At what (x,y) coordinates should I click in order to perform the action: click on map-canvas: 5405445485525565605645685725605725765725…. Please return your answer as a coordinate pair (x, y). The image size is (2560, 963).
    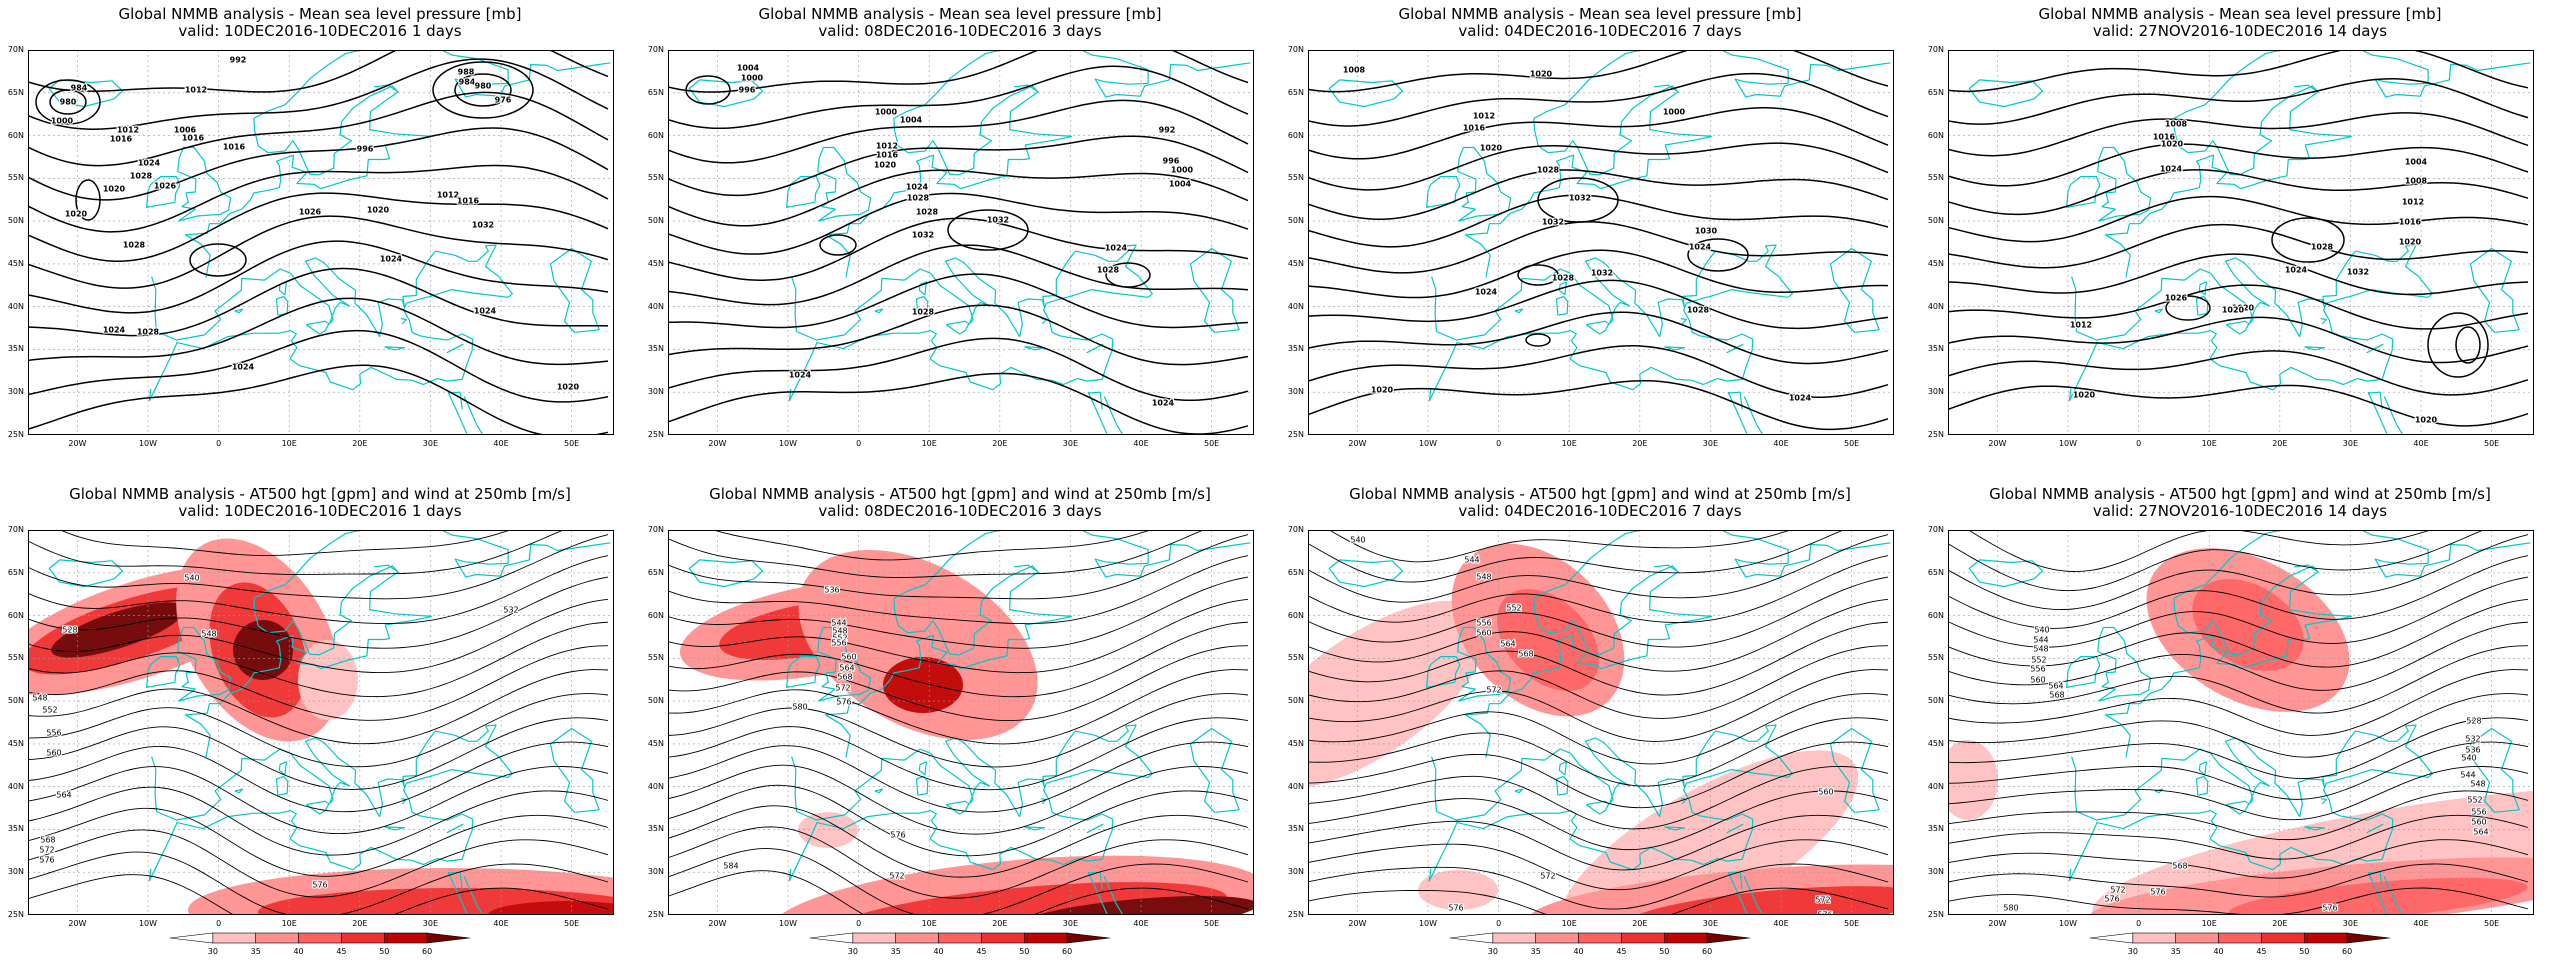
    Looking at the image, I should click on (1601, 722).